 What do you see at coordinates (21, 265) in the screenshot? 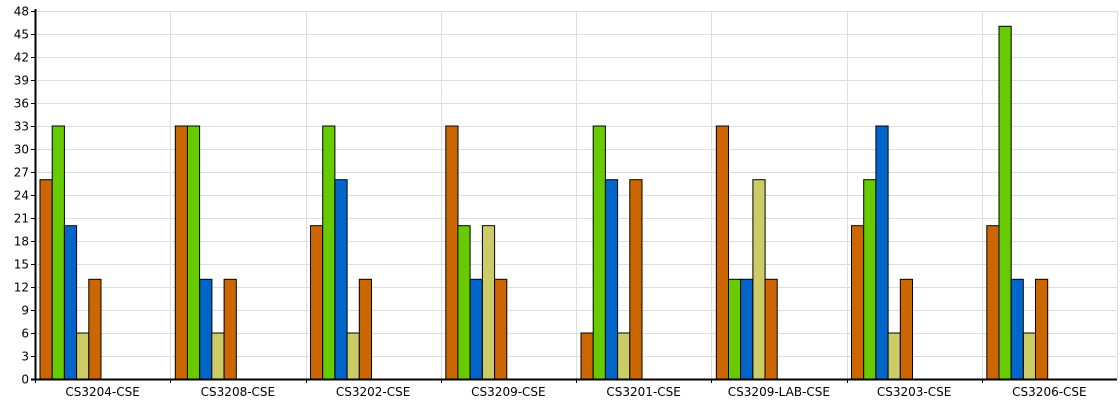
I see `y-tick-label-15: 15` at bounding box center [21, 265].